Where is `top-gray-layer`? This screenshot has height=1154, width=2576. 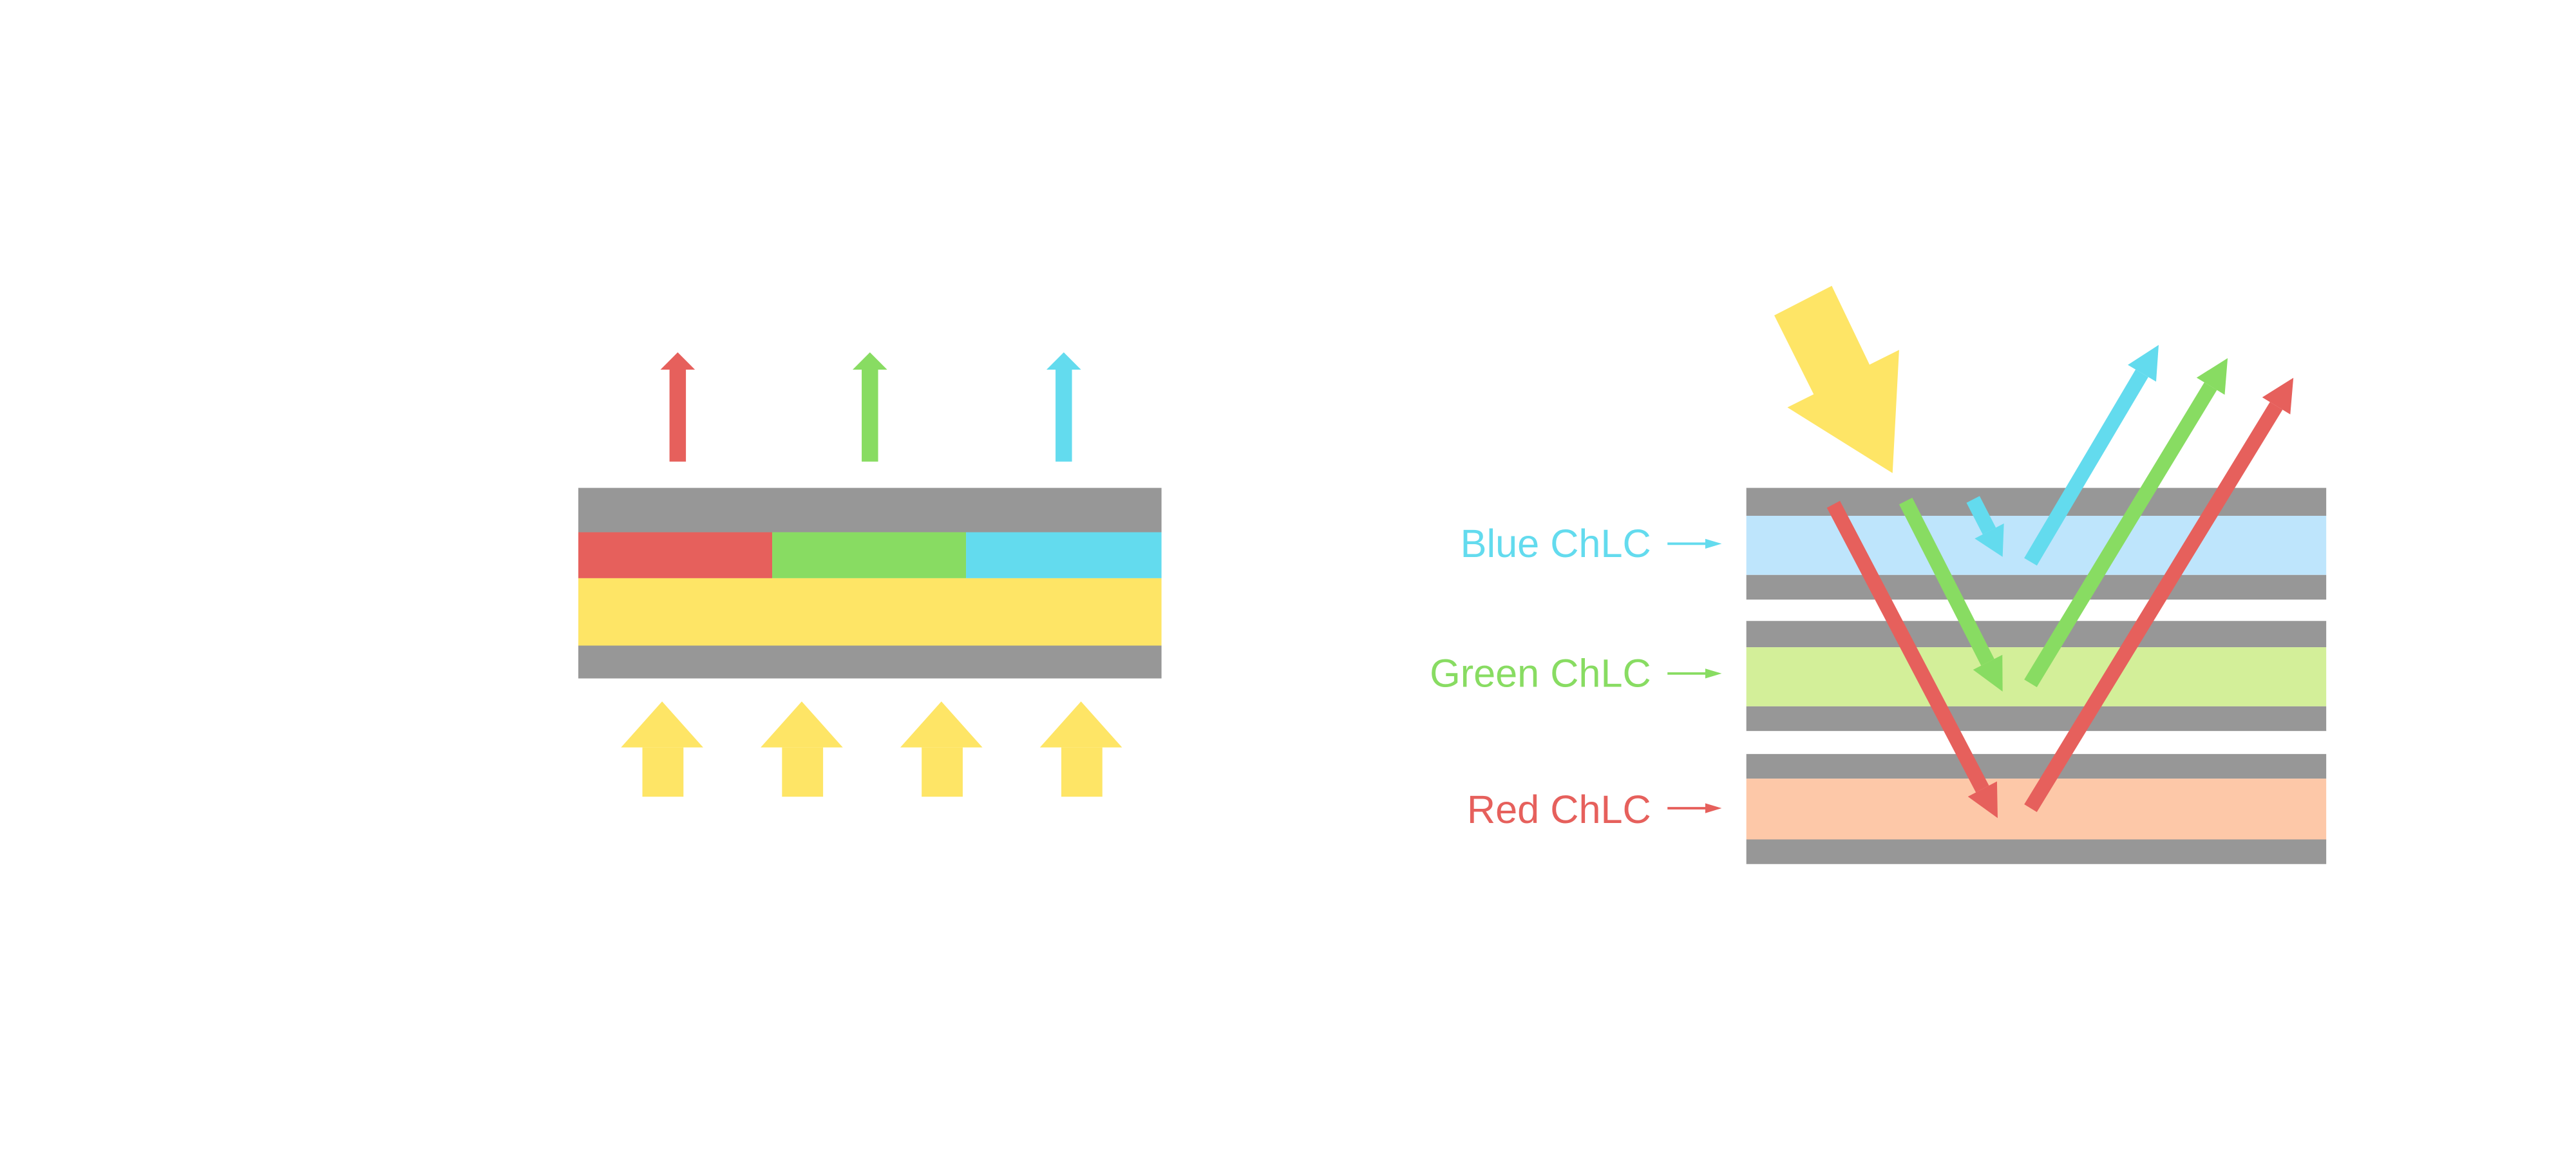 top-gray-layer is located at coordinates (870, 510).